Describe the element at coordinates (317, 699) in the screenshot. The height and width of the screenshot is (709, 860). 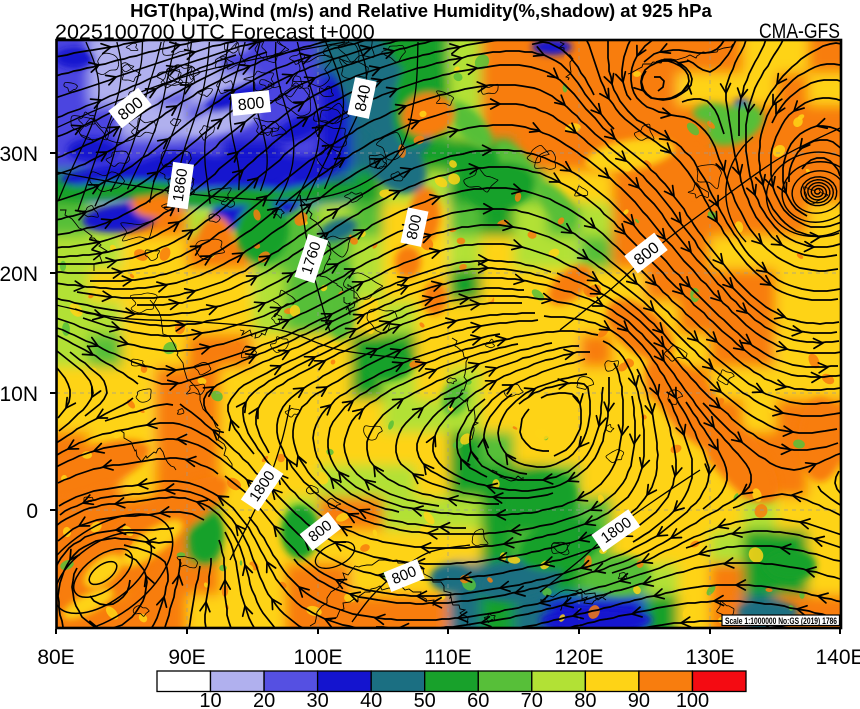
I see `svg-text: 30` at that location.